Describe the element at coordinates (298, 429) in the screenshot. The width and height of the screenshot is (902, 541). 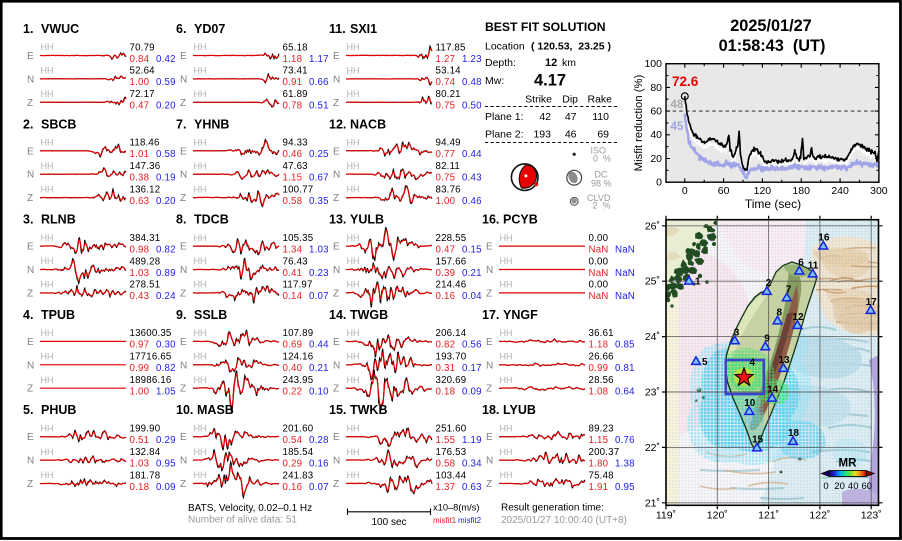
I see `svg-text: 201.60` at that location.